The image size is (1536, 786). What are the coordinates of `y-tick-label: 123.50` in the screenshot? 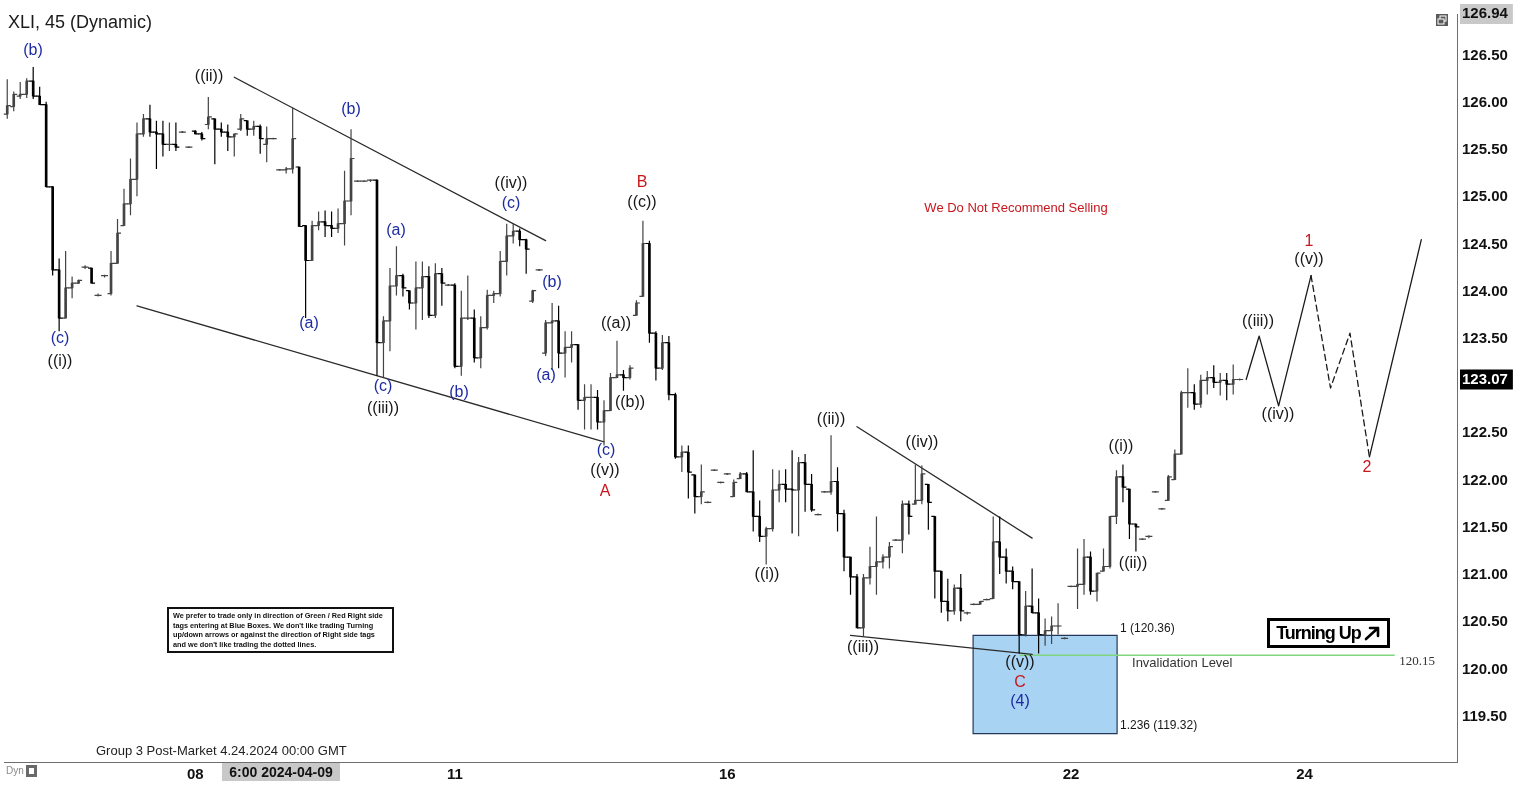 It's located at (1485, 338).